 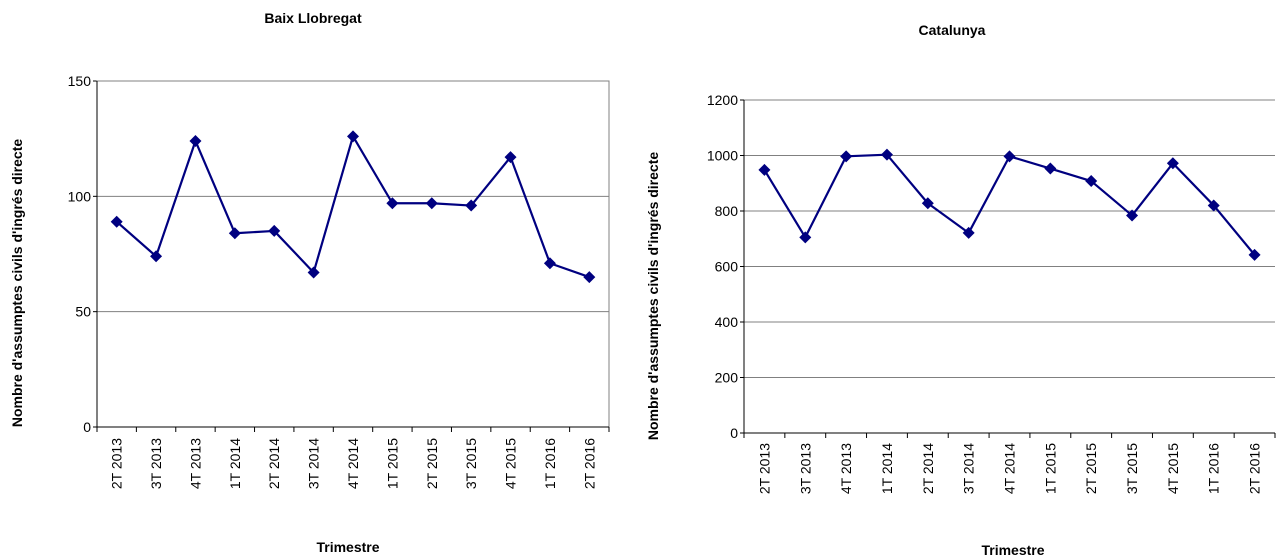 What do you see at coordinates (80, 81) in the screenshot?
I see `y-tick-label: 150` at bounding box center [80, 81].